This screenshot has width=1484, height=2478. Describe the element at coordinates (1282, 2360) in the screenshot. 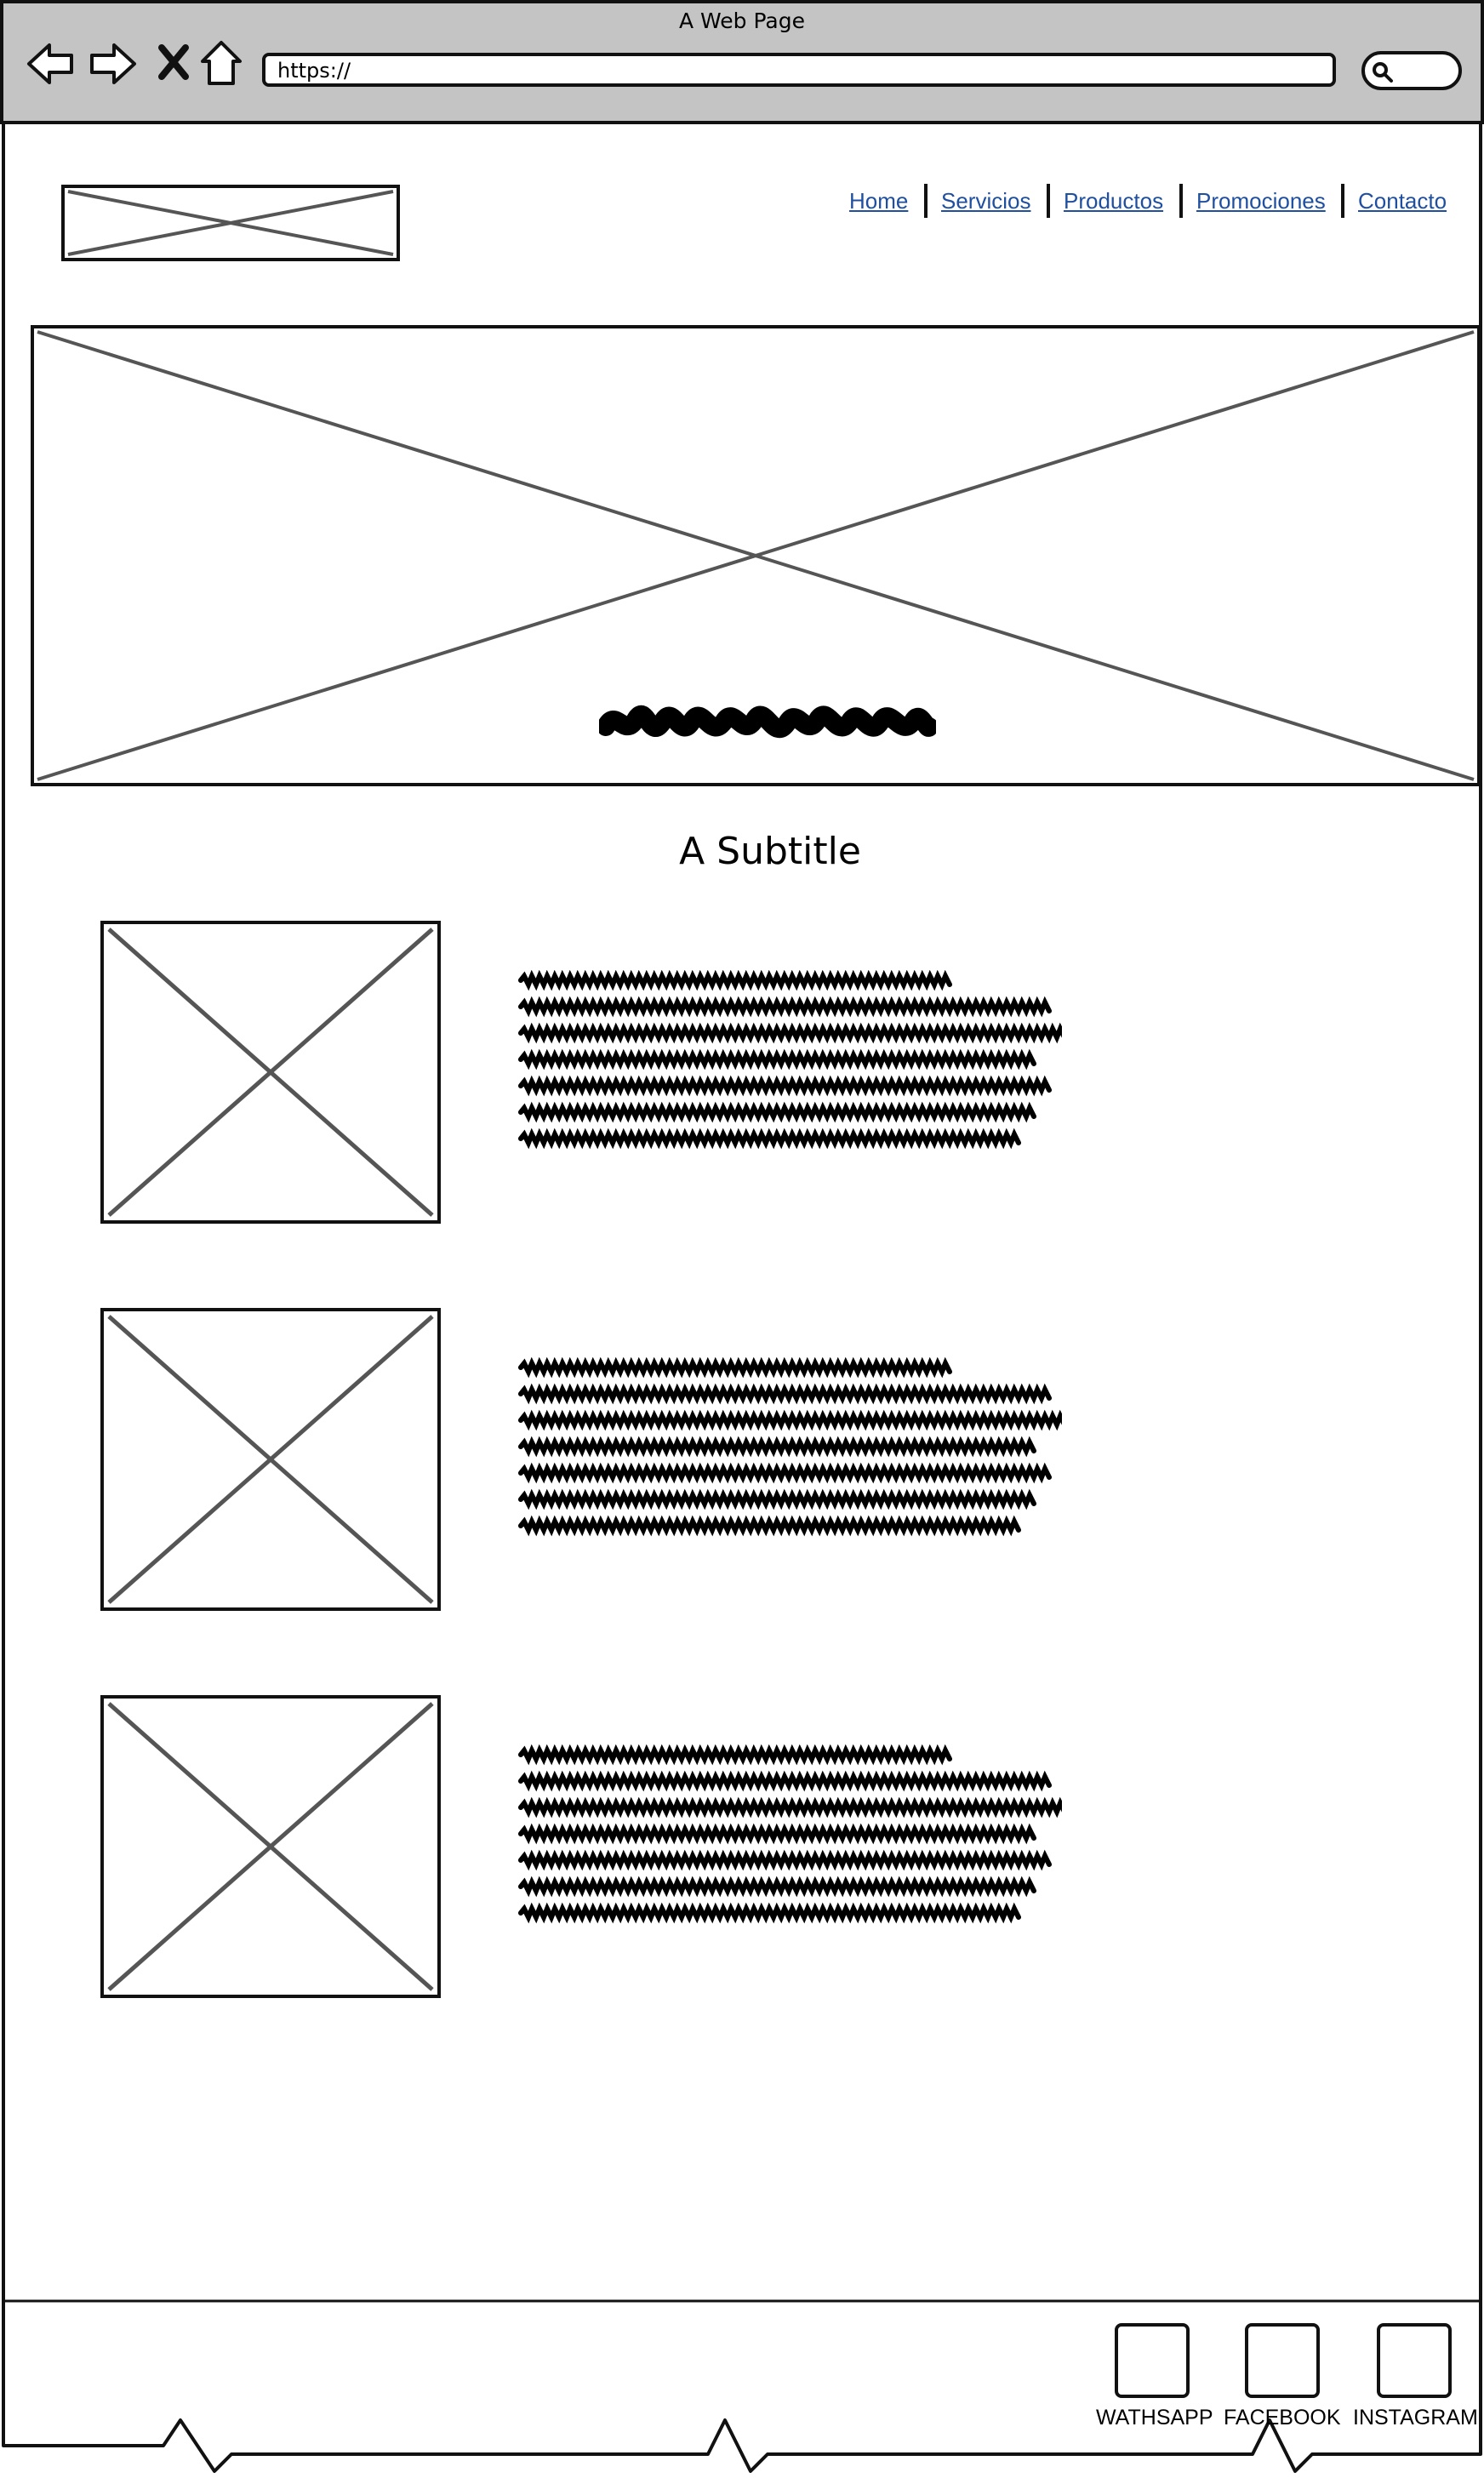

I see `facebook-button` at that location.